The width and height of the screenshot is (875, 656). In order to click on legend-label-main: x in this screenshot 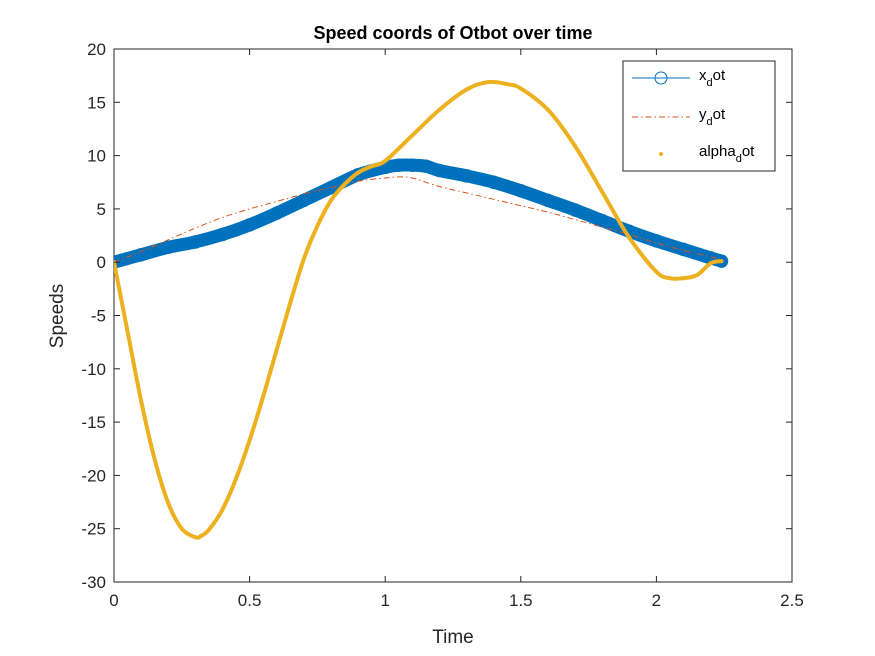, I will do `click(703, 75)`.